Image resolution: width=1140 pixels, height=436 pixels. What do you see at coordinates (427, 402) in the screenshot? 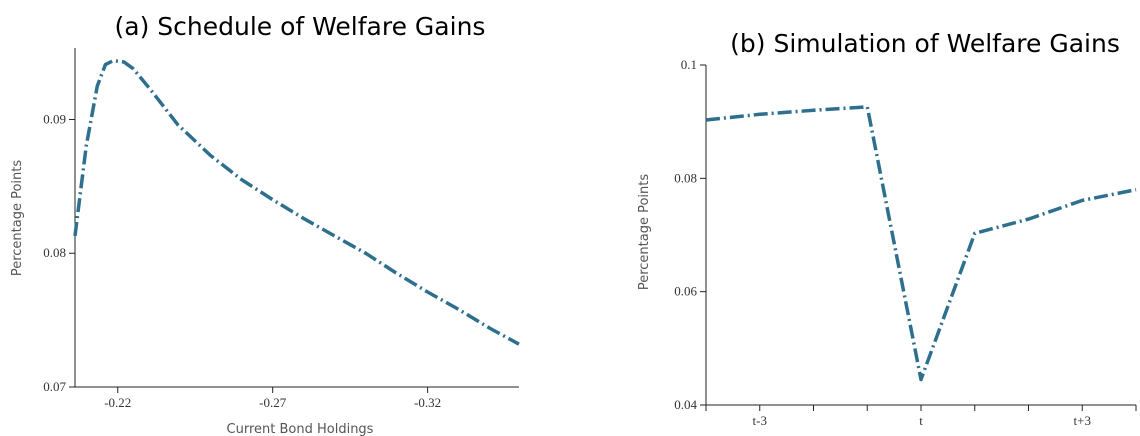
I see `panel-a-x-tick-label: -0.32` at bounding box center [427, 402].